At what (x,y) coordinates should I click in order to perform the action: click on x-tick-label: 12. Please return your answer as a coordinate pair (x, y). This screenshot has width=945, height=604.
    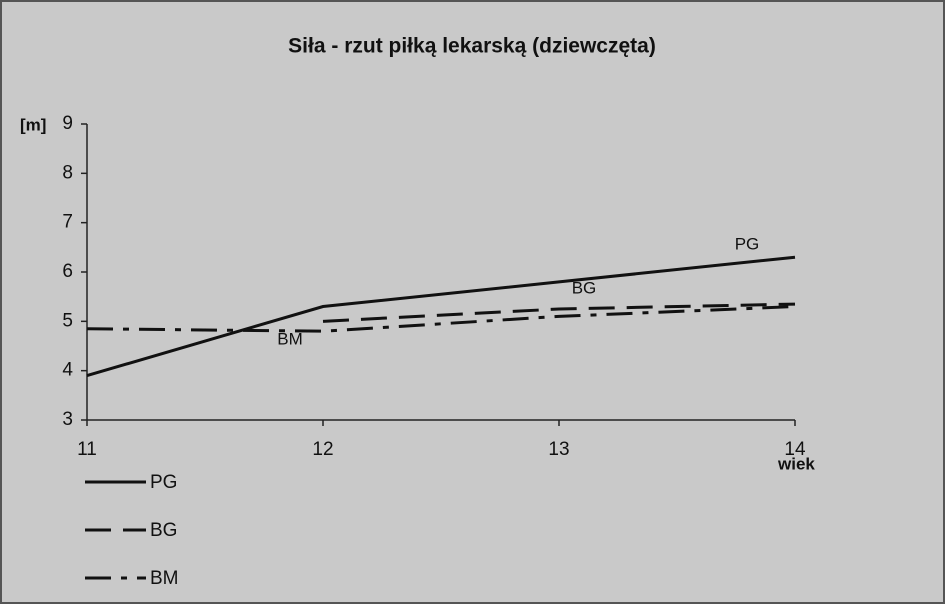
    Looking at the image, I should click on (322, 449).